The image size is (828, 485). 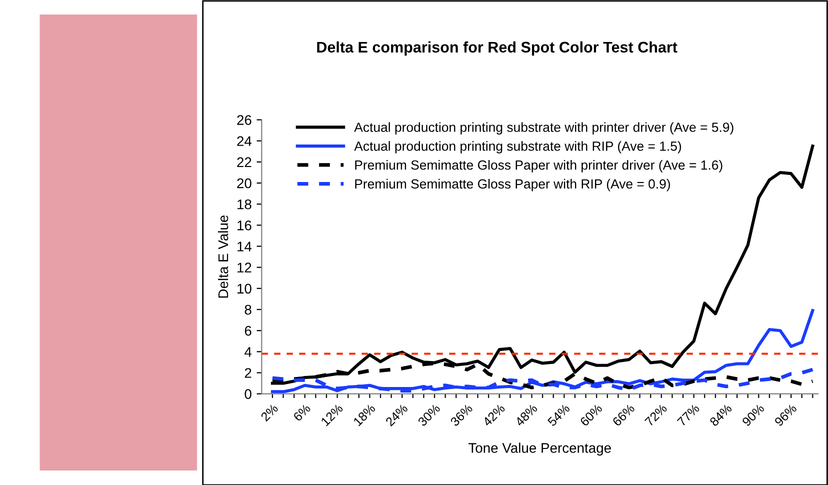 I want to click on x-tick-label: 30%, so click(x=429, y=415).